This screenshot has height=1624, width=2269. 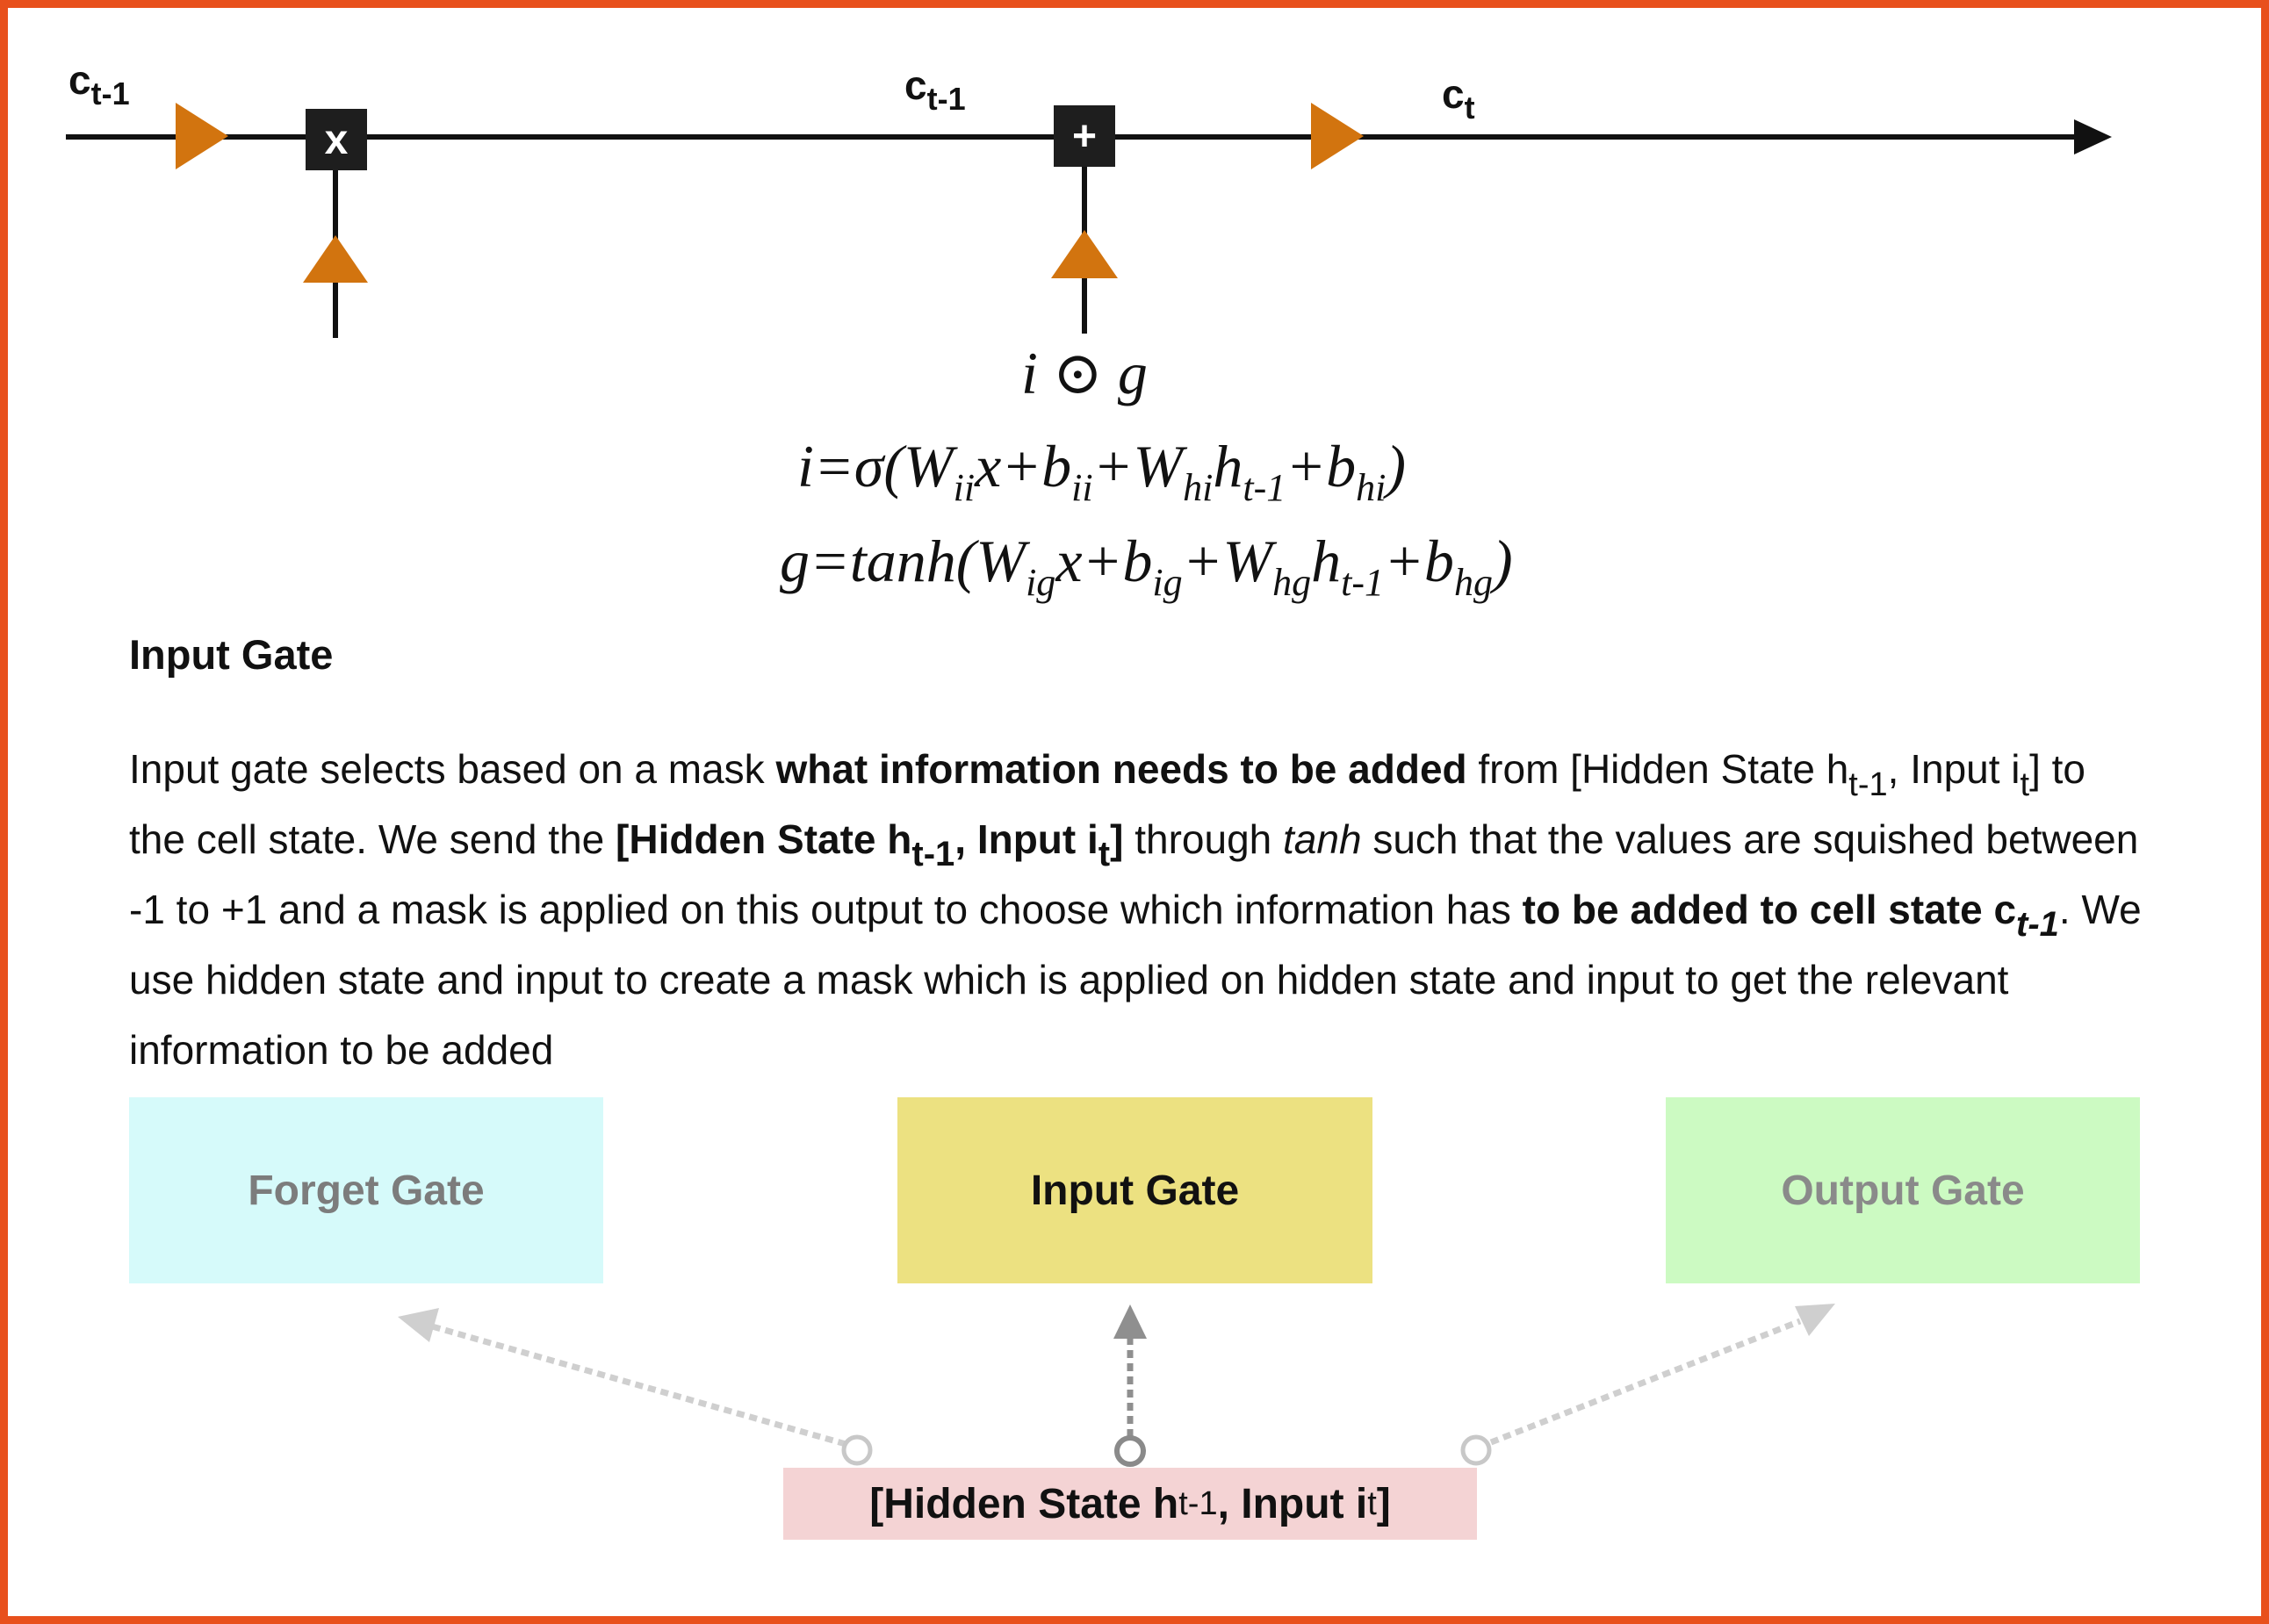 I want to click on forget-gate-label: Forget Gate, so click(x=366, y=1191).